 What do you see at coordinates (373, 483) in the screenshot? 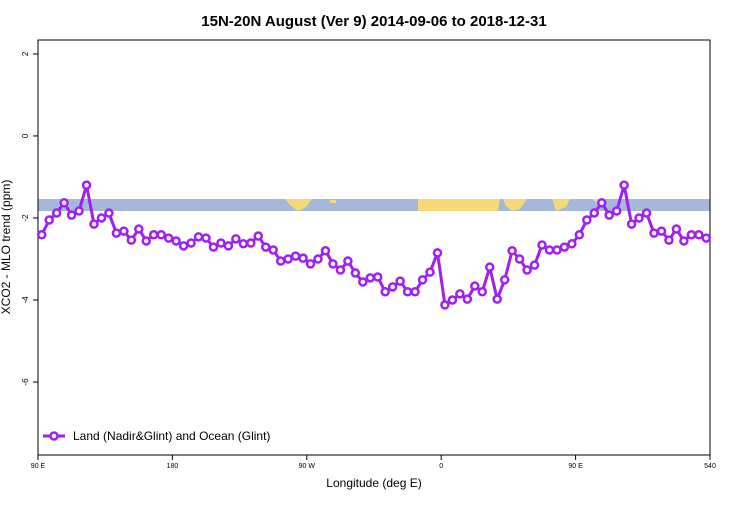
I see `x-axis-label: Longitude (deg E)` at bounding box center [373, 483].